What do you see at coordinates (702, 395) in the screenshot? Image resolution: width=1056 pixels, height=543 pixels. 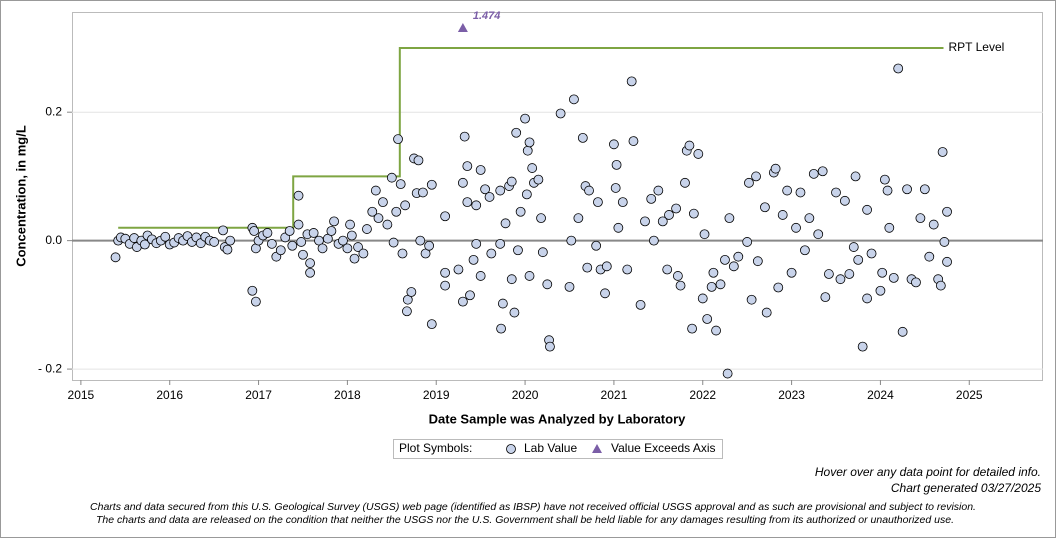 I see `x-tick-label: 2022` at bounding box center [702, 395].